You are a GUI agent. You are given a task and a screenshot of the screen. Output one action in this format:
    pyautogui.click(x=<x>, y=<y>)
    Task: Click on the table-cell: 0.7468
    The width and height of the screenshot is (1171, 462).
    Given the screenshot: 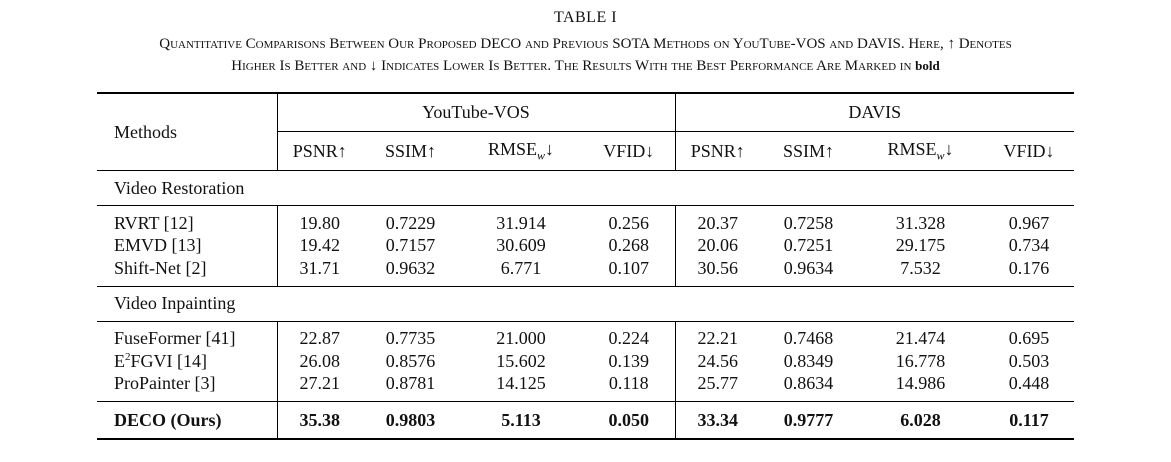 What is the action you would take?
    pyautogui.click(x=808, y=338)
    